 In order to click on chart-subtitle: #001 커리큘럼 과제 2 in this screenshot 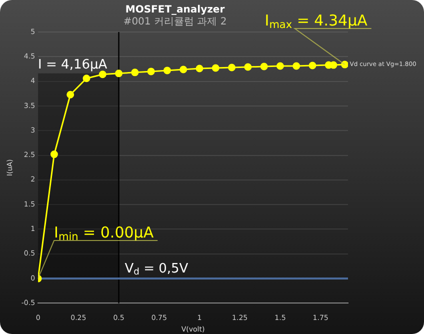, I will do `click(175, 22)`.